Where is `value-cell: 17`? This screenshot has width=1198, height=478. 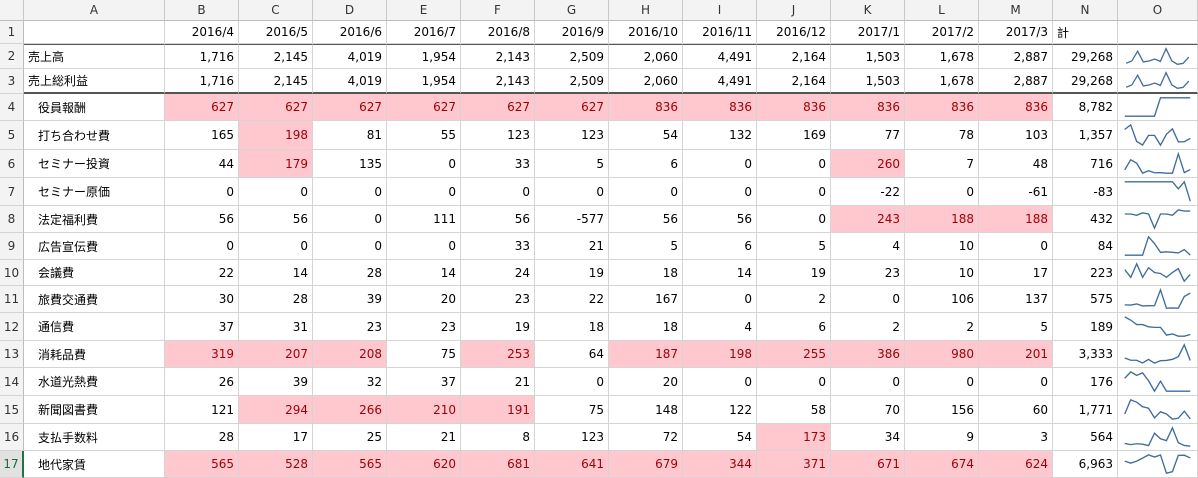 value-cell: 17 is located at coordinates (1016, 273).